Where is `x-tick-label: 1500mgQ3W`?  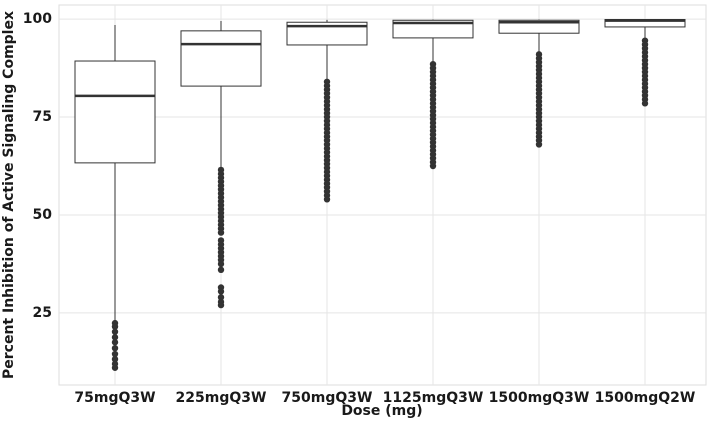 x-tick-label: 1500mgQ3W is located at coordinates (539, 398).